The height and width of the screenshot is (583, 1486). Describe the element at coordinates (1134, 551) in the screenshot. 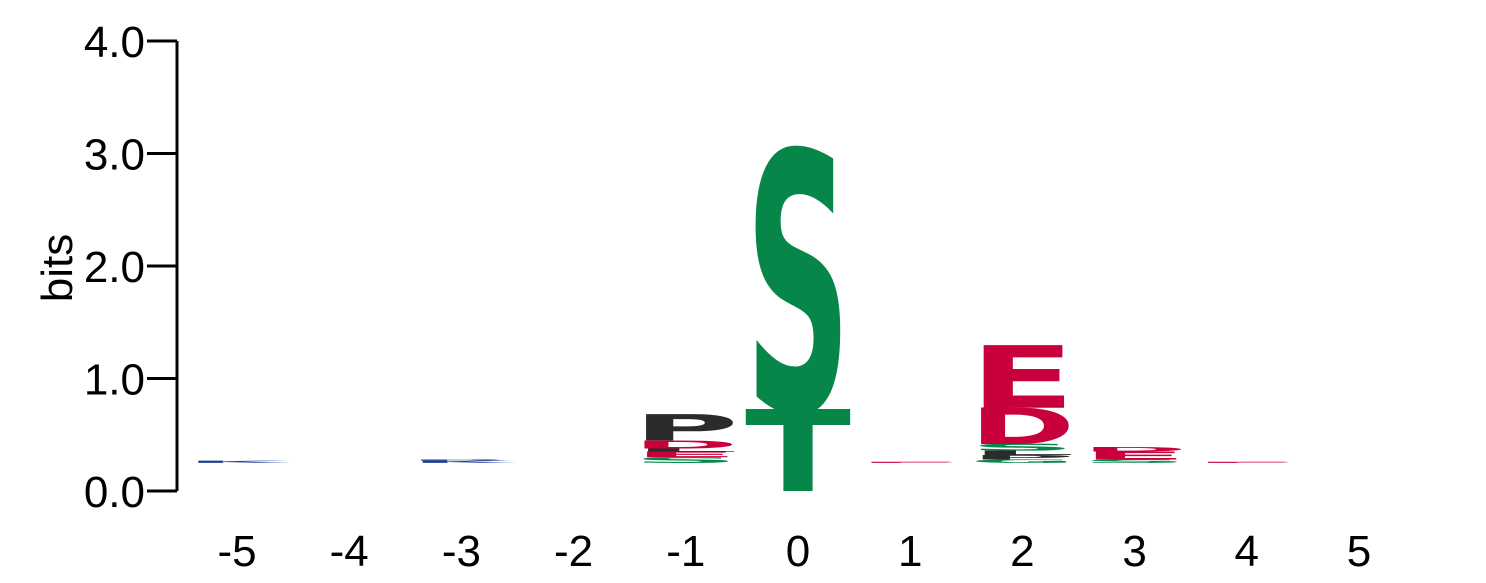

I see `x-tick-label: 3` at that location.